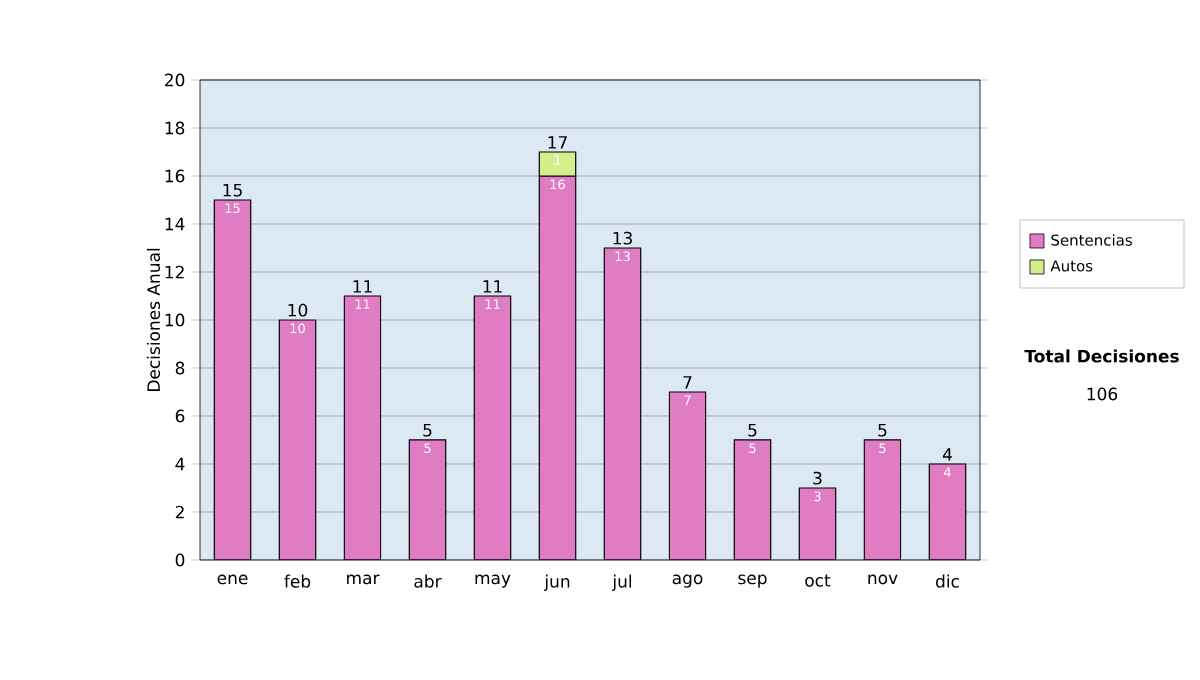 The width and height of the screenshot is (1200, 680). What do you see at coordinates (687, 382) in the screenshot?
I see `total-label: 7` at bounding box center [687, 382].